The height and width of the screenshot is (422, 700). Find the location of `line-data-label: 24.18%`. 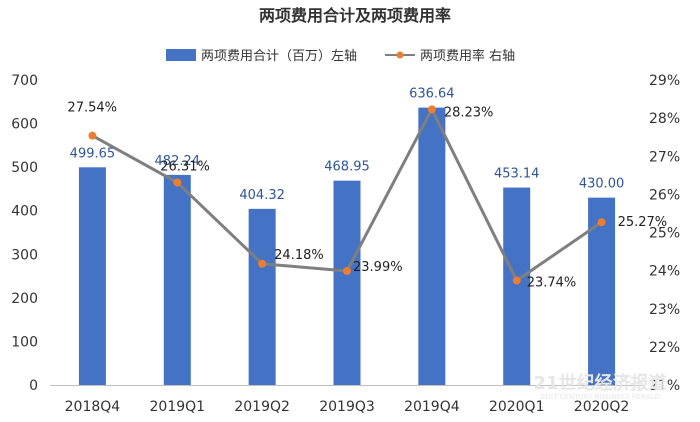

line-data-label: 24.18% is located at coordinates (299, 255).